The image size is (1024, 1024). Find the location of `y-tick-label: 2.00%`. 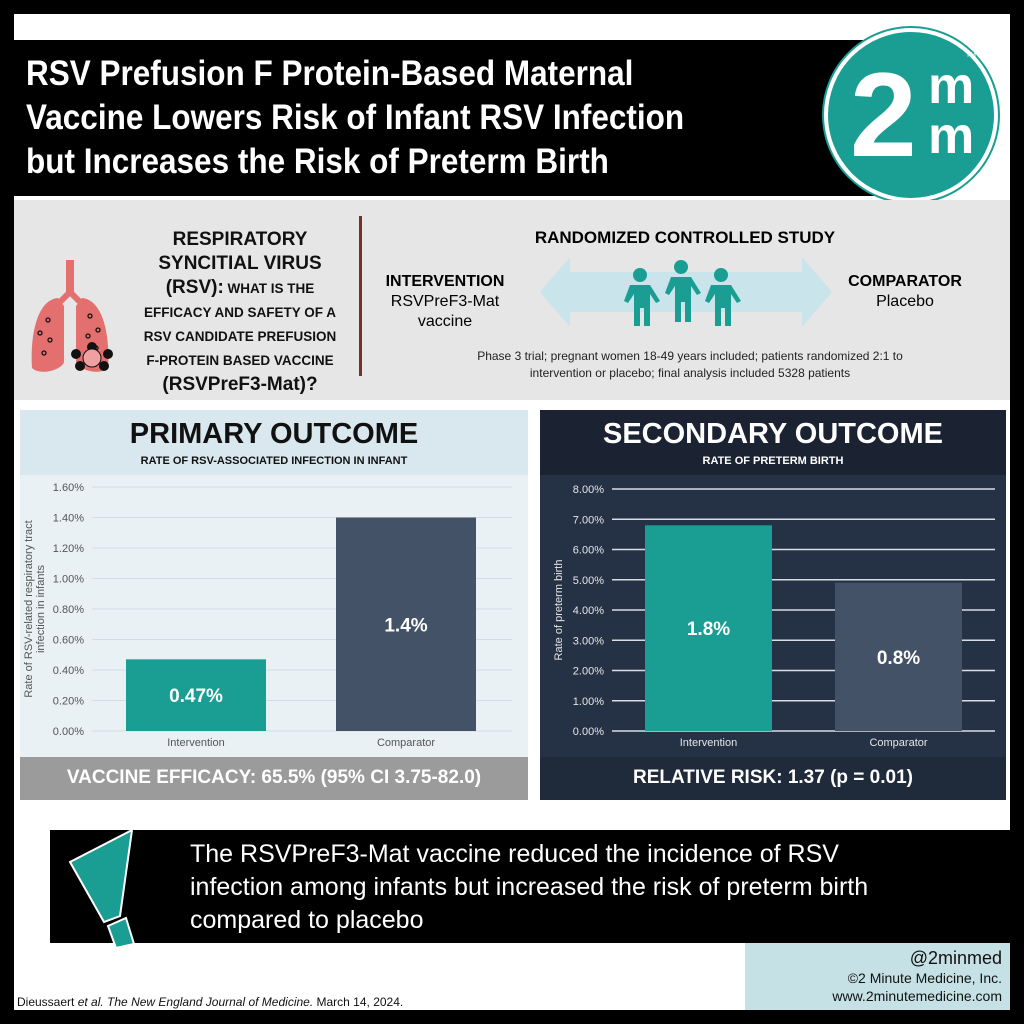

y-tick-label: 2.00% is located at coordinates (588, 672).